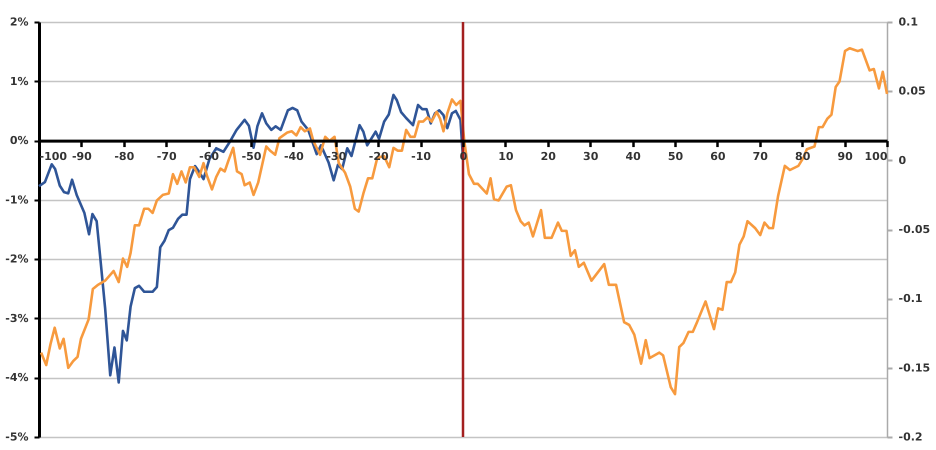  What do you see at coordinates (633, 157) in the screenshot?
I see `x-tick-label: 40` at bounding box center [633, 157].